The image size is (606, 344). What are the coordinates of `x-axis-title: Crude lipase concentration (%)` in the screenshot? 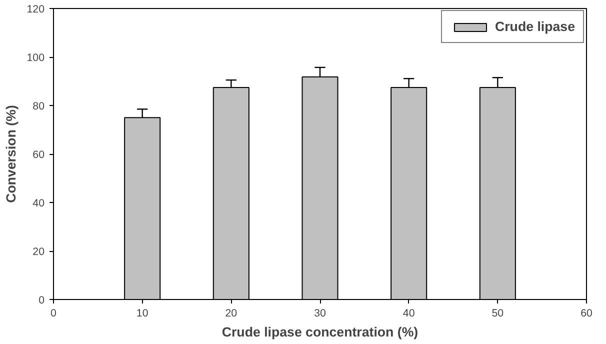 It's located at (320, 332).